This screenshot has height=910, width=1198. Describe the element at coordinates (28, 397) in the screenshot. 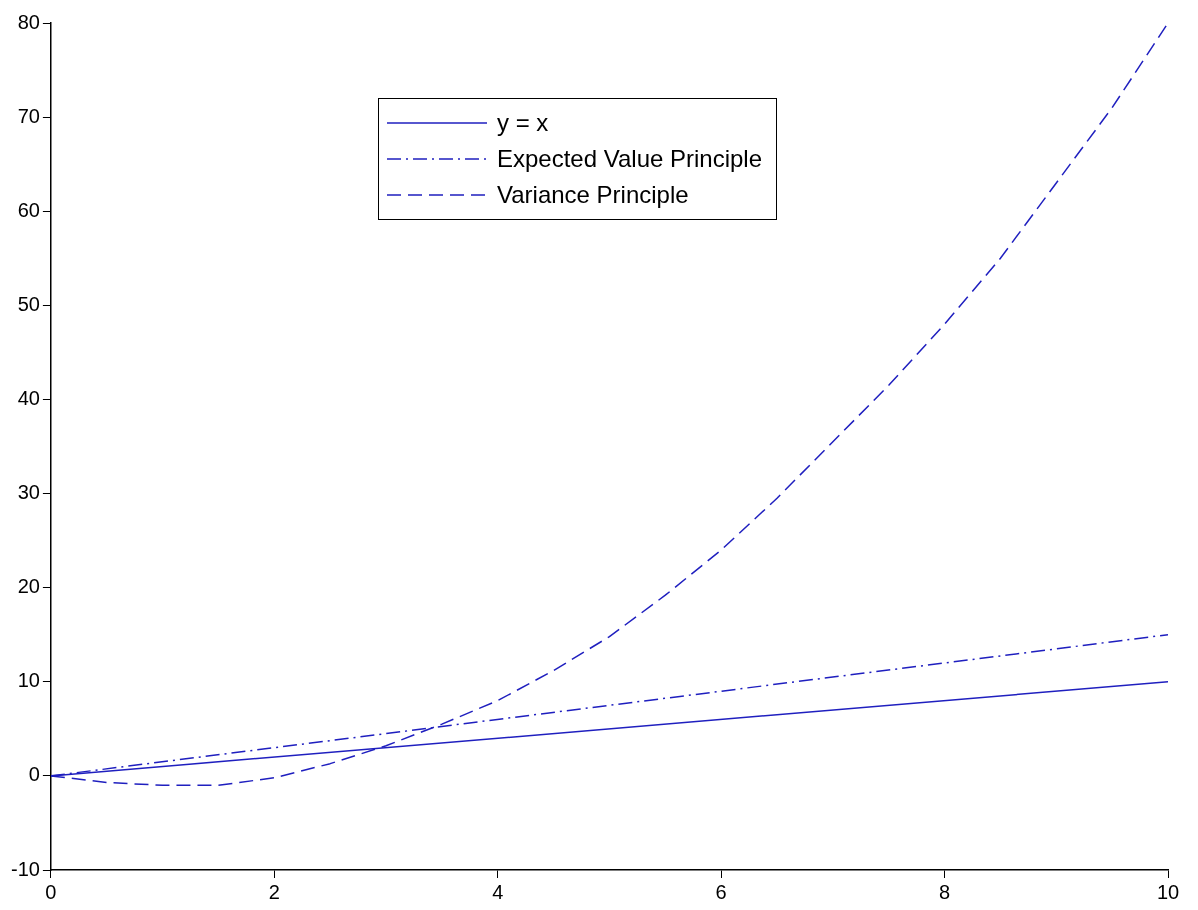

I see `y-tick-label: 40` at that location.